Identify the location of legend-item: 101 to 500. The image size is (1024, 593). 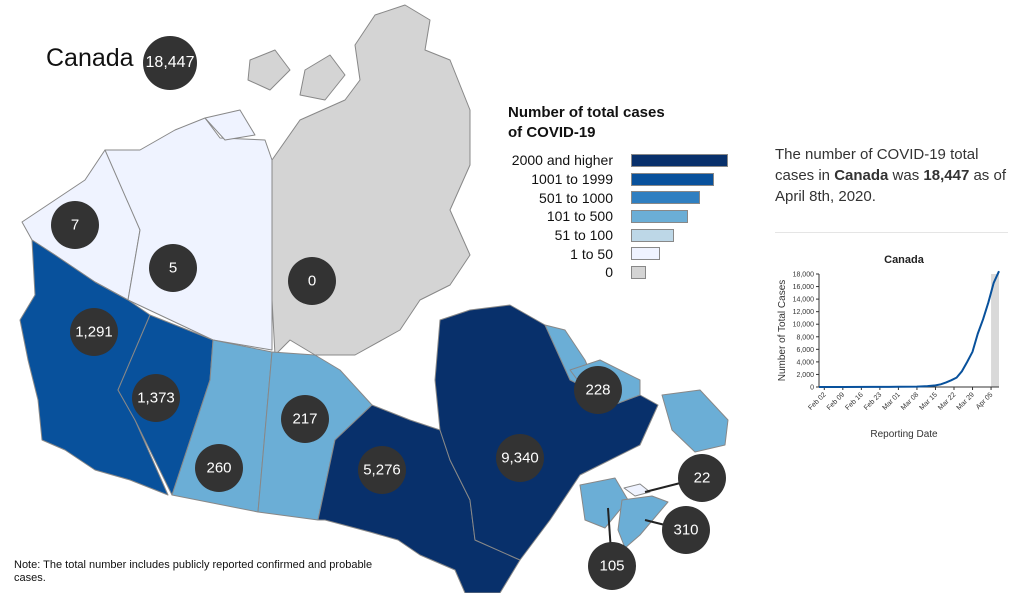
(616, 216).